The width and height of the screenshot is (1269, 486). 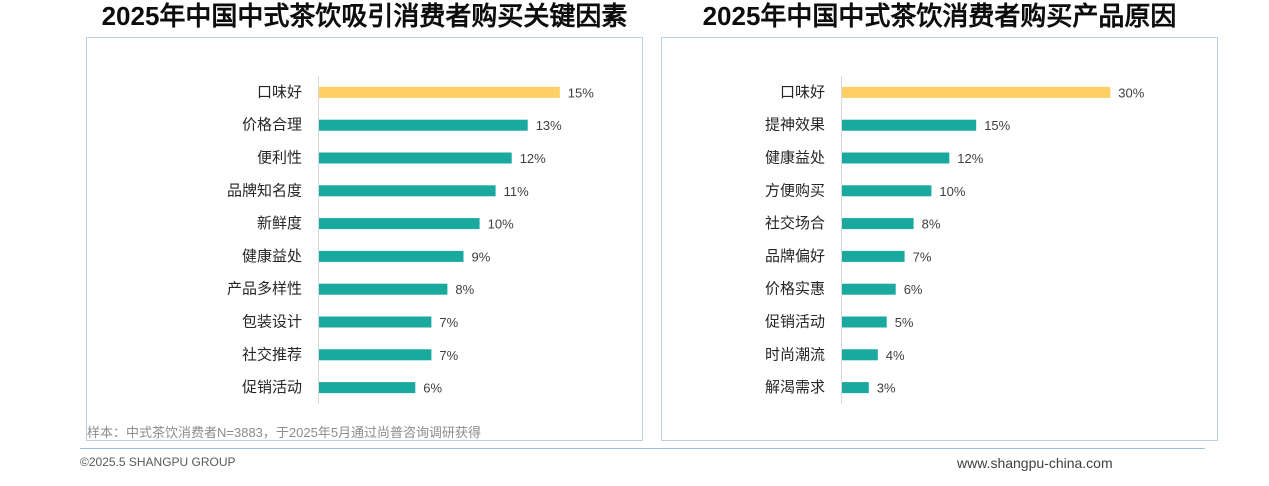 I want to click on chart-1-value-number-3: 12, so click(x=527, y=158).